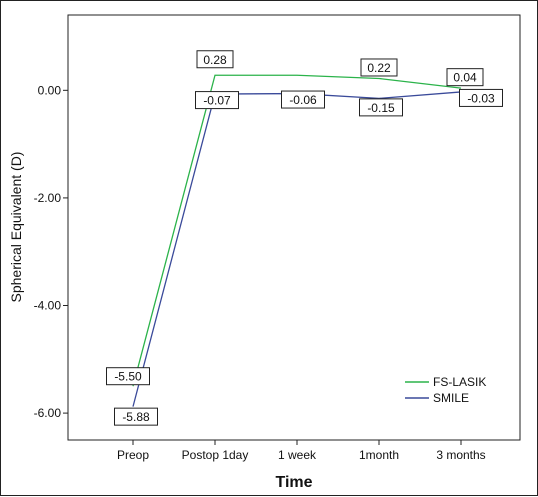 The image size is (538, 497). Describe the element at coordinates (50, 90) in the screenshot. I see `y-tick-label: 0.00` at that location.